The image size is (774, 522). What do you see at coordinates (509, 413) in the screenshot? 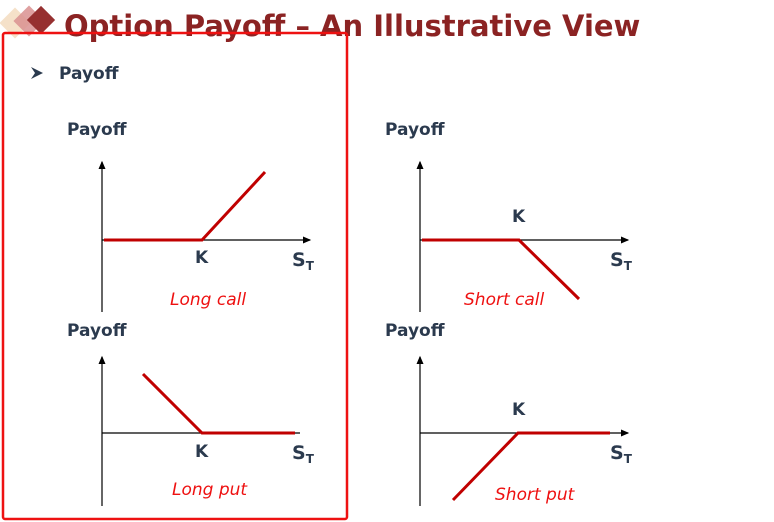
I see `panel-short-put: Payoff K ST Short put` at bounding box center [509, 413].